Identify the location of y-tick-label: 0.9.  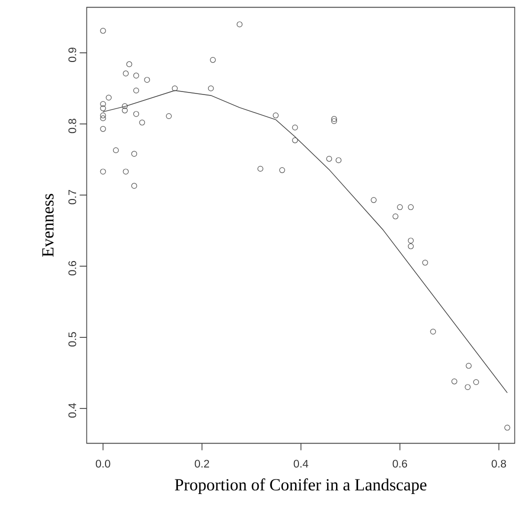
(72, 55).